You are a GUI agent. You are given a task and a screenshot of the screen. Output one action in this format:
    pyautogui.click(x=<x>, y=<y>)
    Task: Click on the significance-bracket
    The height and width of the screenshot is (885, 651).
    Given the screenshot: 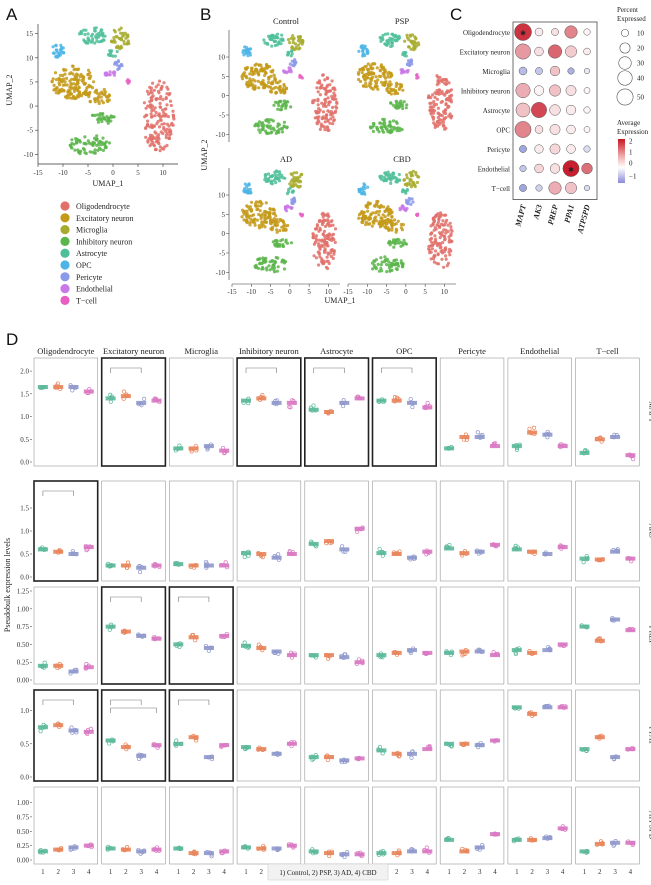 What is the action you would take?
    pyautogui.click(x=58, y=702)
    